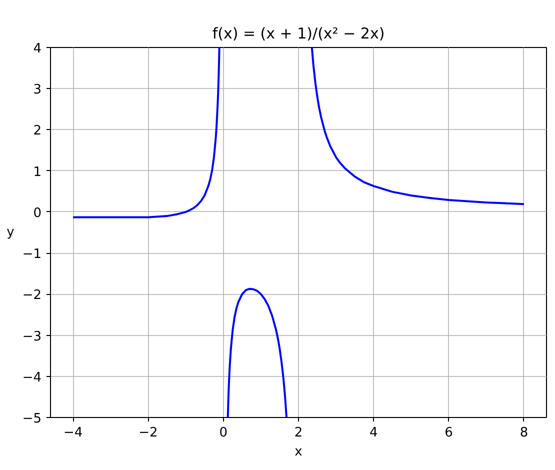 The width and height of the screenshot is (555, 470). What do you see at coordinates (32, 254) in the screenshot?
I see `y-tick-label: −1` at bounding box center [32, 254].